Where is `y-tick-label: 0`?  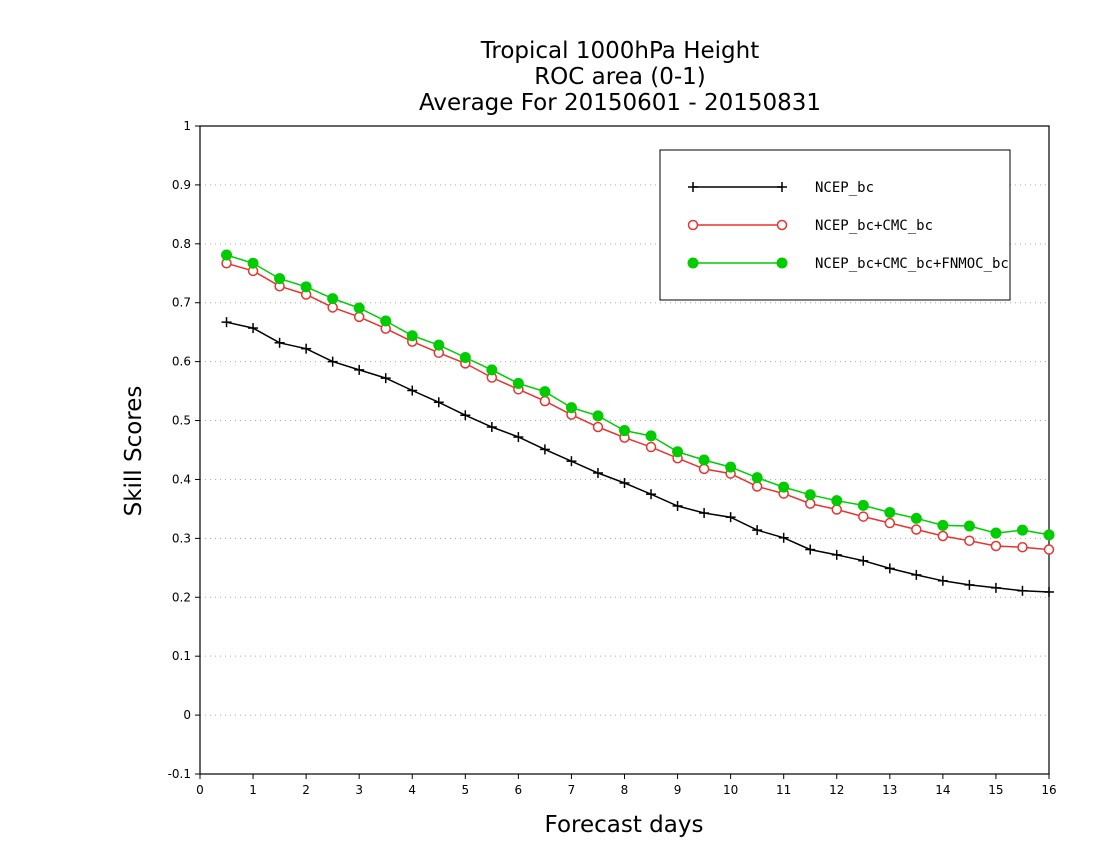
y-tick-label: 0 is located at coordinates (187, 715).